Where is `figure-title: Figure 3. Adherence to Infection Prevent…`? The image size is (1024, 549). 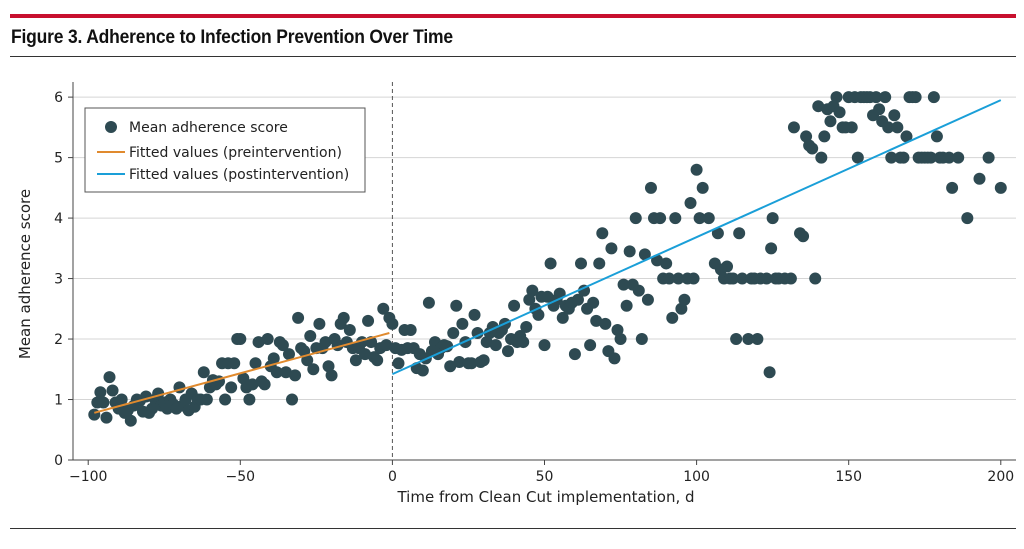 figure-title: Figure 3. Adherence to Infection Prevent… is located at coordinates (232, 37).